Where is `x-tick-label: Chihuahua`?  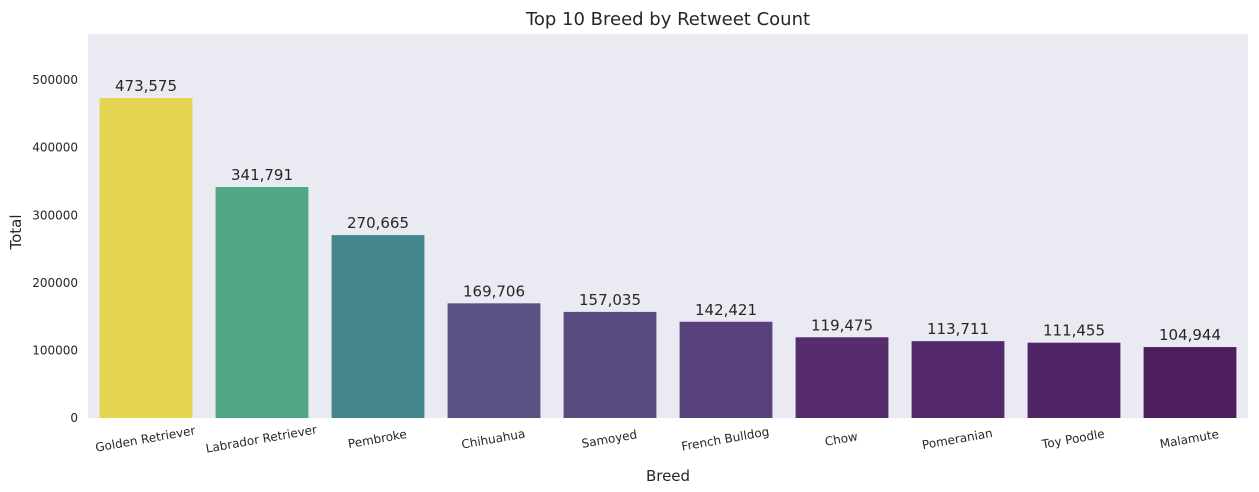
x-tick-label: Chihuahua is located at coordinates (493, 439).